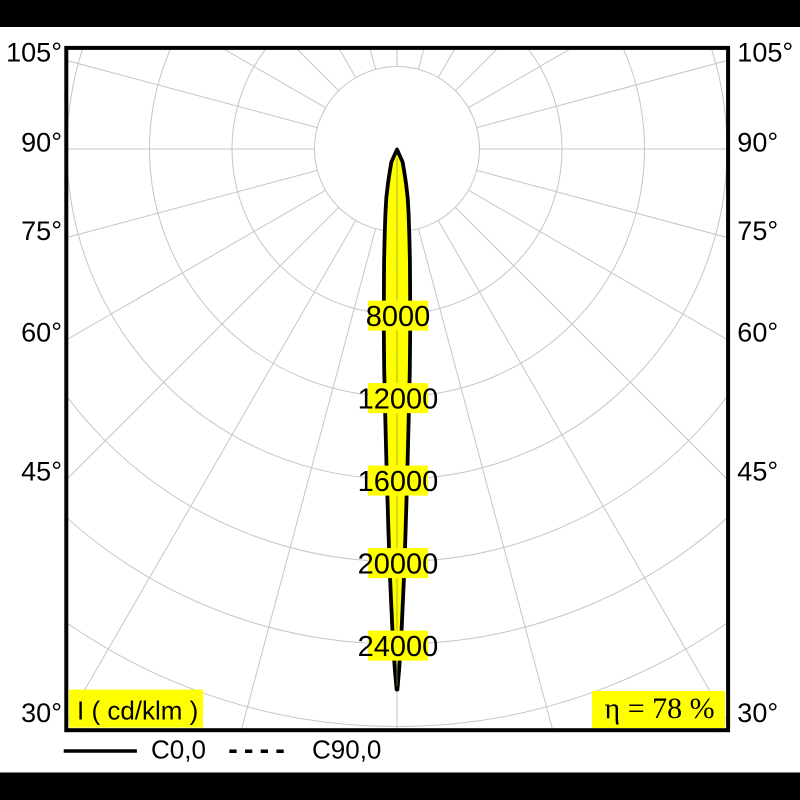 The width and height of the screenshot is (800, 800). Describe the element at coordinates (398, 565) in the screenshot. I see `svg-text: 20000` at that location.